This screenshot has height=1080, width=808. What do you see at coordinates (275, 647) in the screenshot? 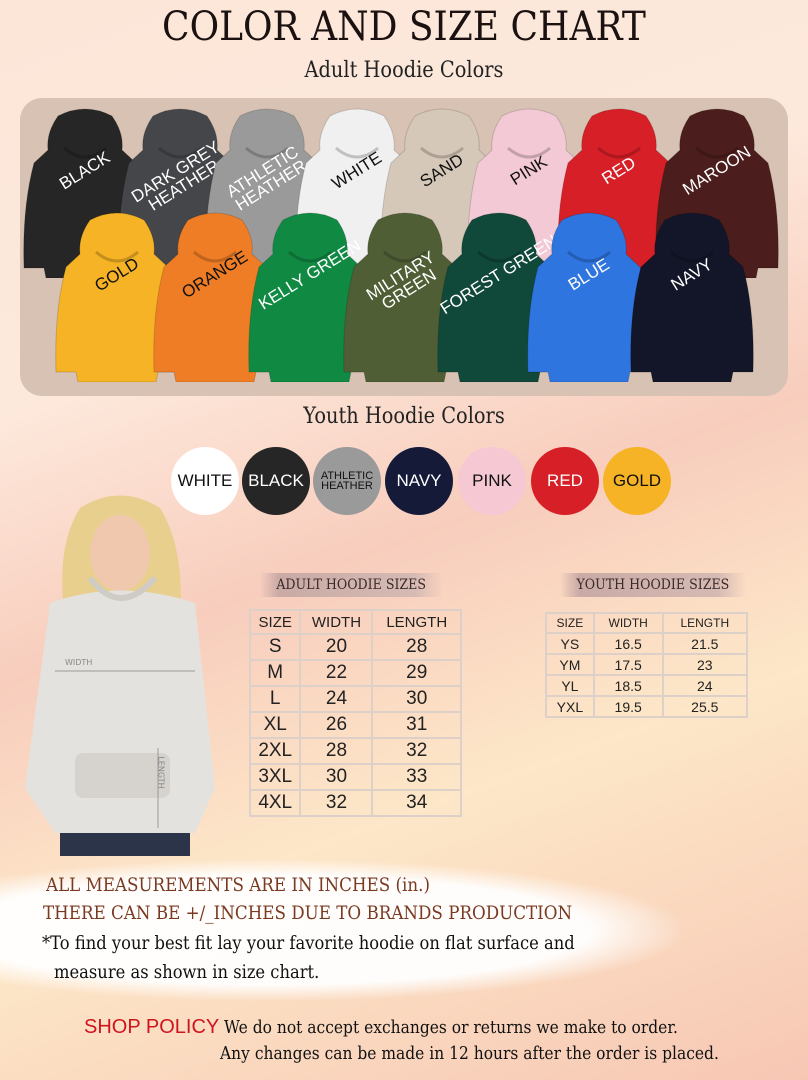
I see `table-cell: S` at bounding box center [275, 647].